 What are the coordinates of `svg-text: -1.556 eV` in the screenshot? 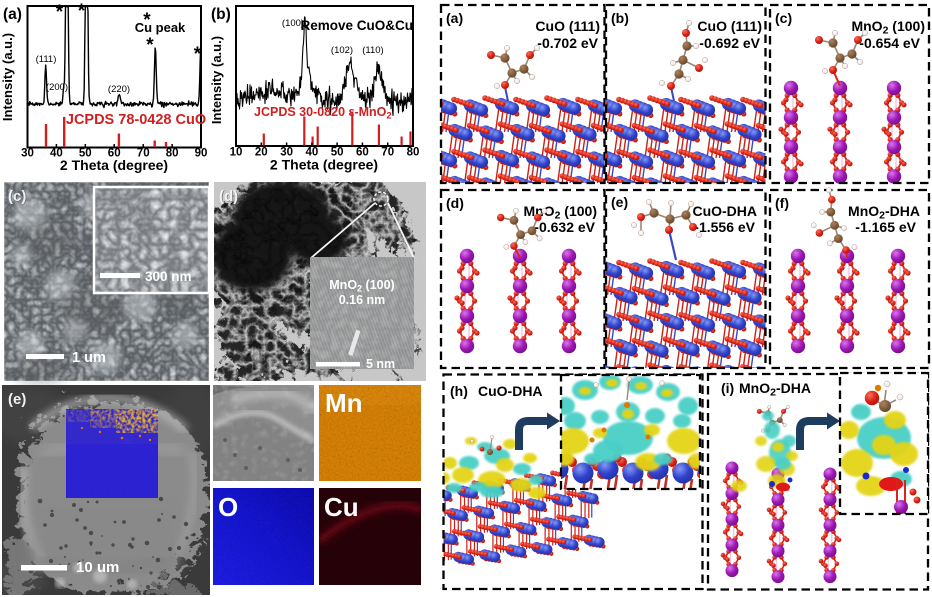 It's located at (724, 227).